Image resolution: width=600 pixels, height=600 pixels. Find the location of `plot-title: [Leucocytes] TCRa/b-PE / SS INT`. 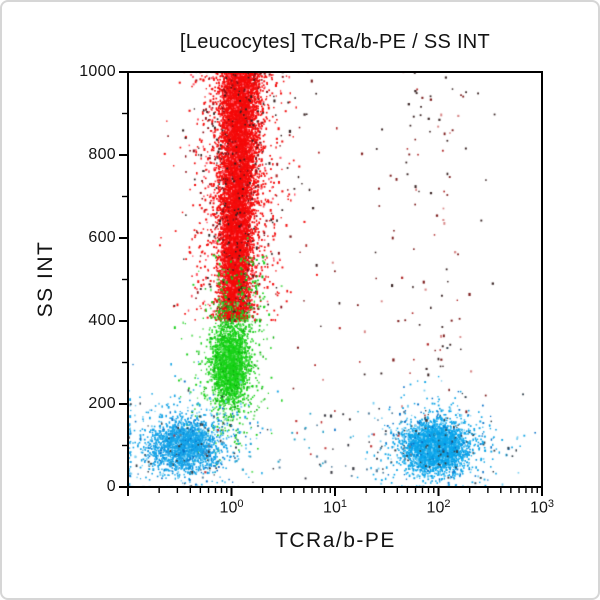

plot-title: [Leucocytes] TCRa/b-PE / SS INT is located at coordinates (335, 42).